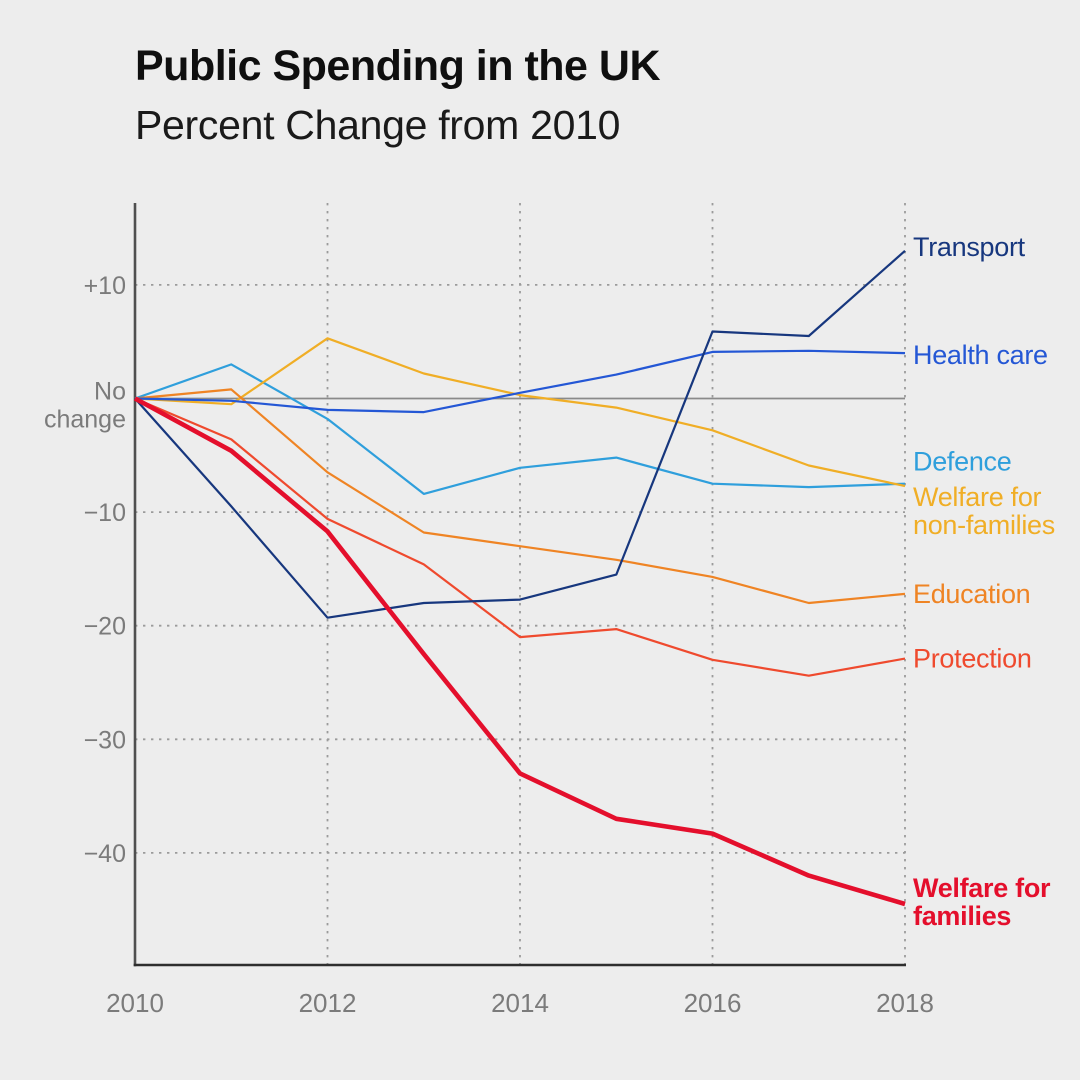 The image size is (1080, 1080). What do you see at coordinates (398, 66) in the screenshot?
I see `chart-title: Public Spending in the UK` at bounding box center [398, 66].